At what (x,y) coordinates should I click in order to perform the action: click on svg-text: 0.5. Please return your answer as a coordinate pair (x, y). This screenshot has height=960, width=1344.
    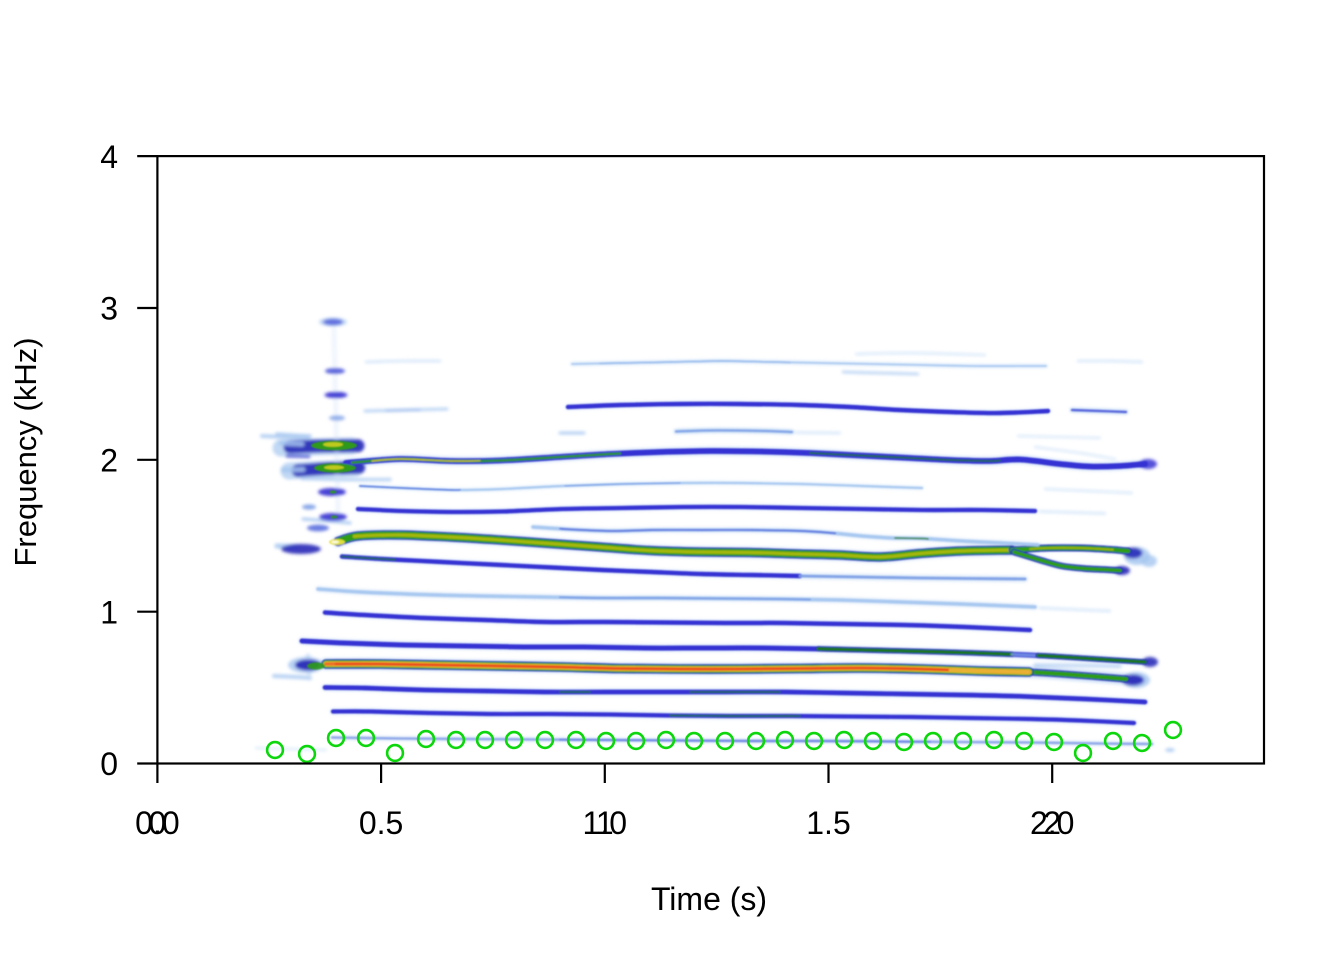
    Looking at the image, I should click on (381, 823).